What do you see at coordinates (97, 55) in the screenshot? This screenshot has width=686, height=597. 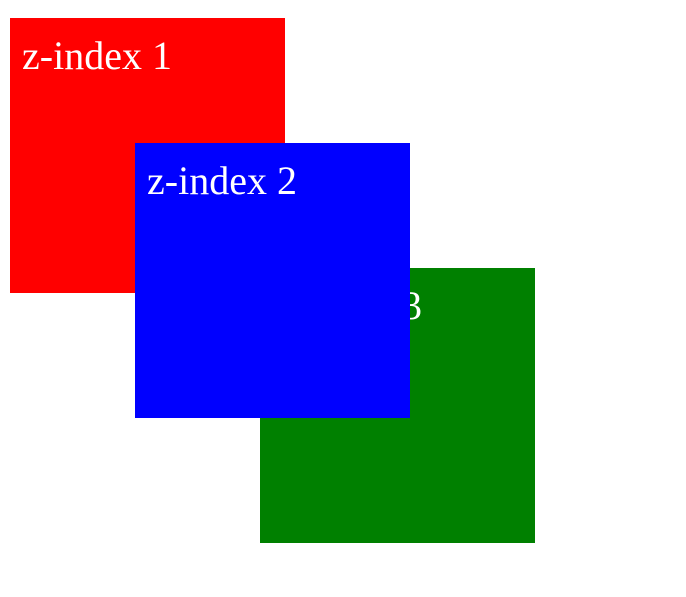 I see `box-label: z-index 1` at bounding box center [97, 55].